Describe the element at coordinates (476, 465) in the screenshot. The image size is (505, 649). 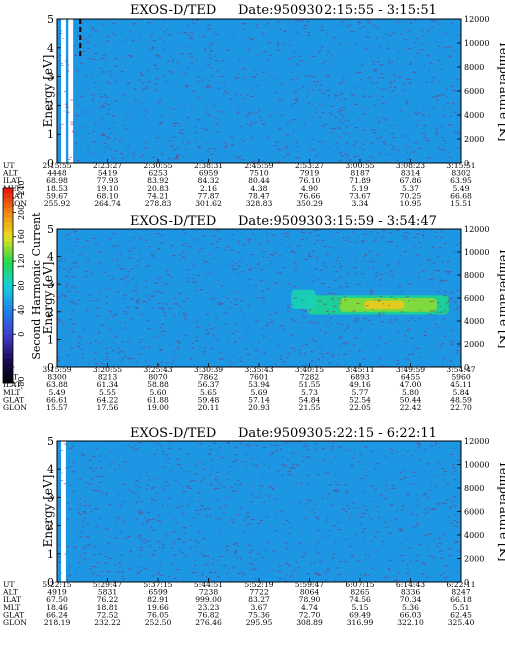
I see `panel-3-y2tick-label: 10000` at that location.